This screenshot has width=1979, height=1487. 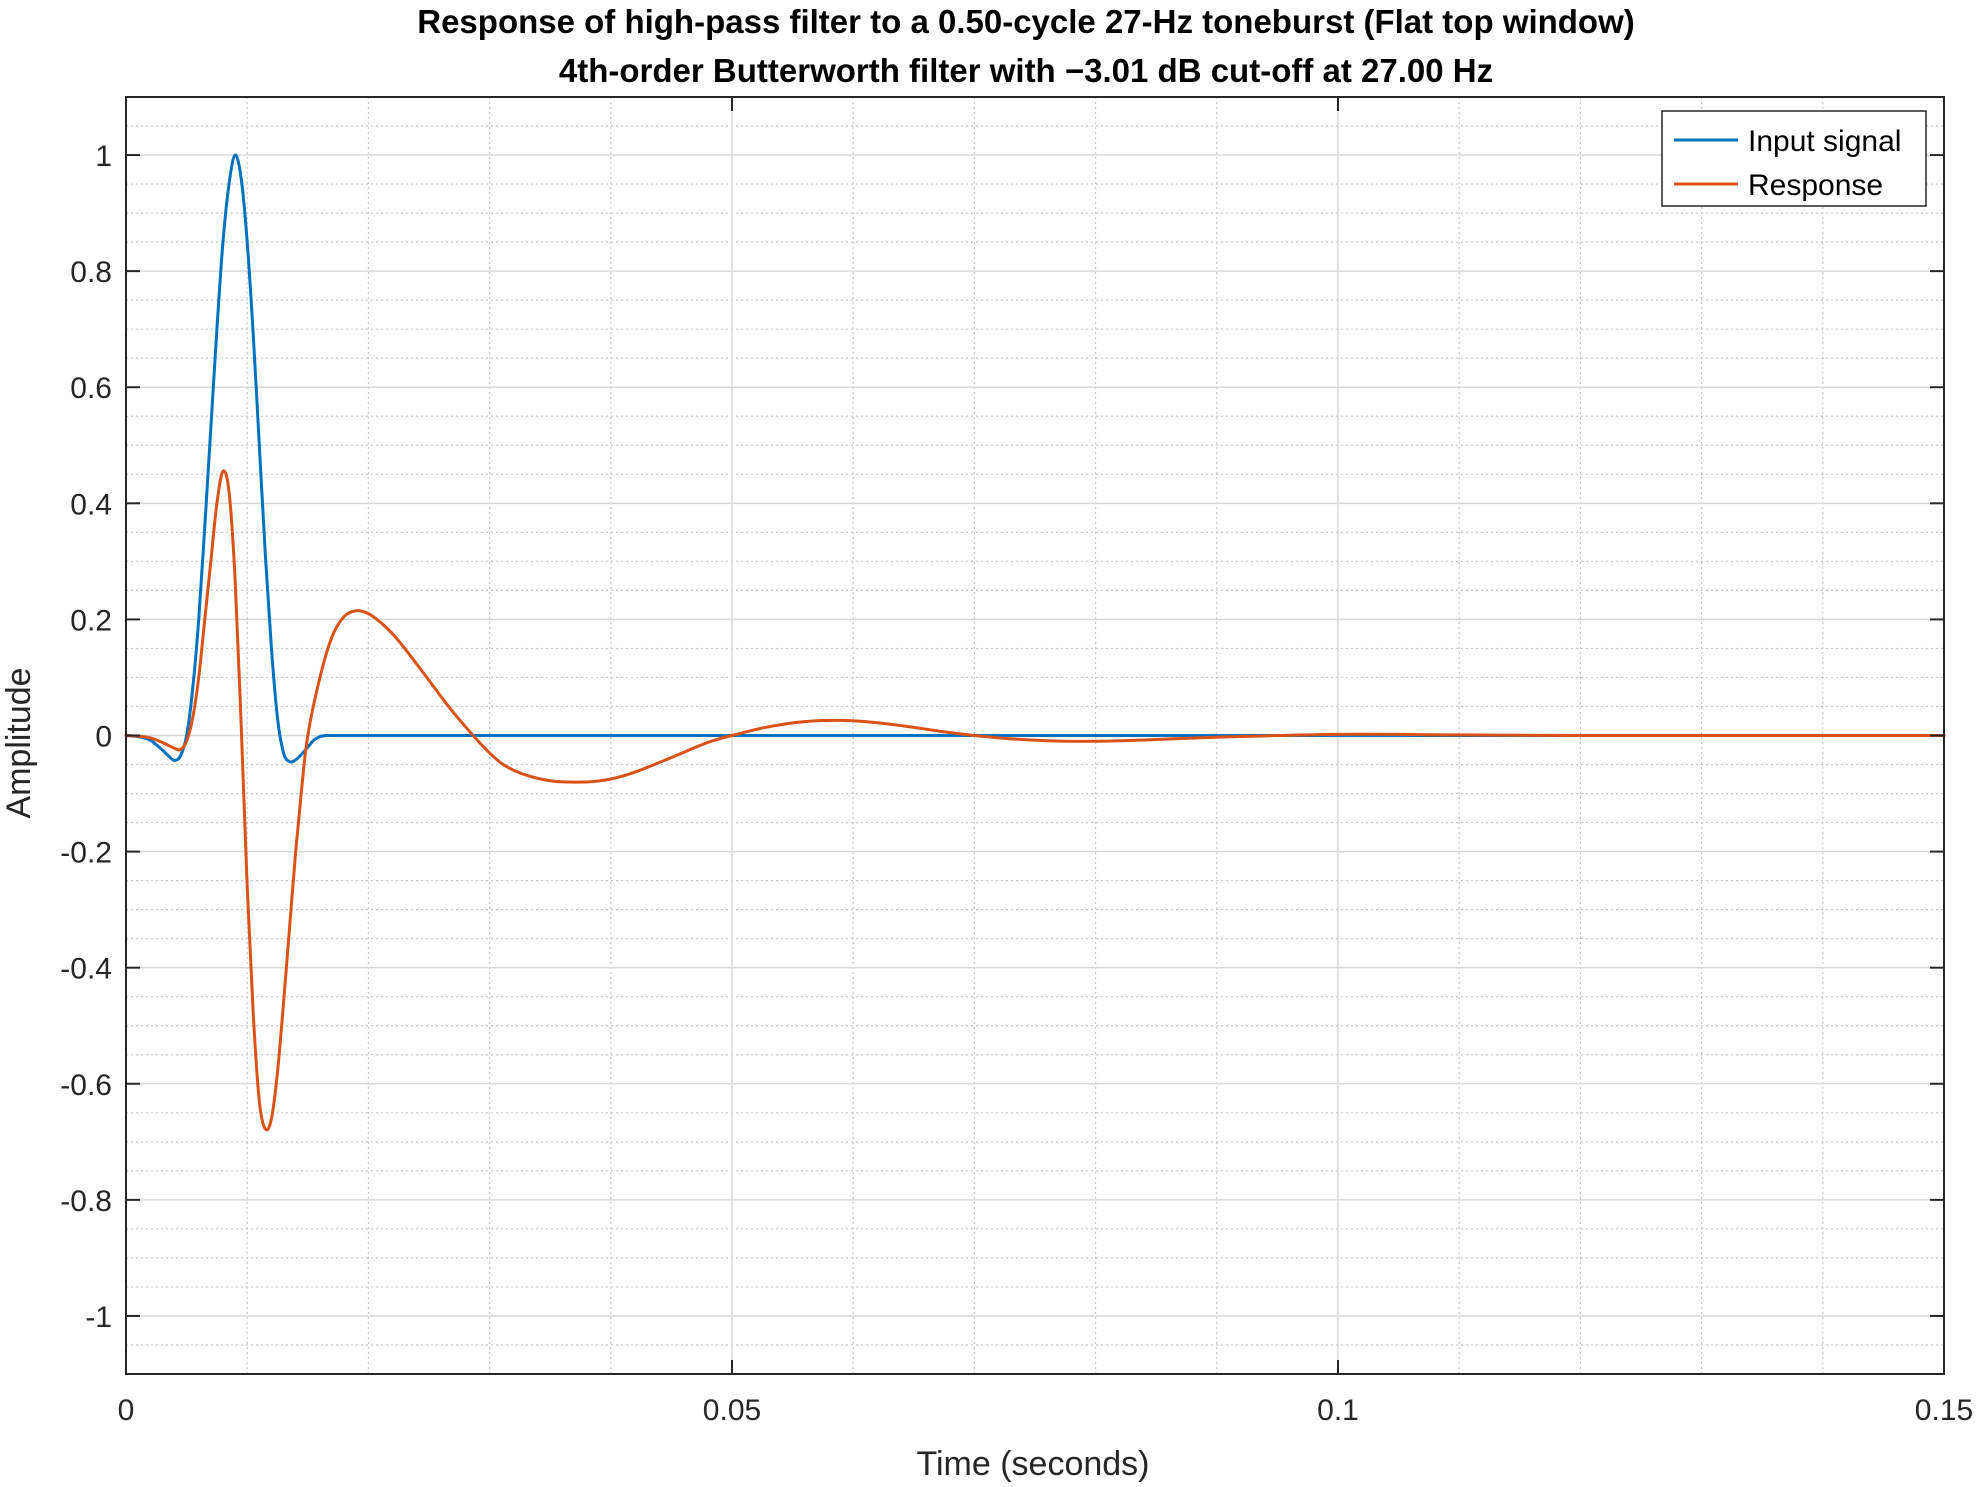 I want to click on y-tick-label: 0.6, so click(x=91, y=388).